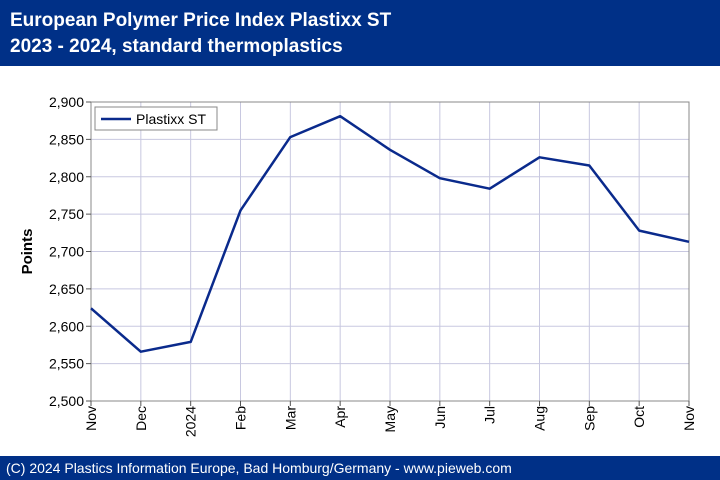  What do you see at coordinates (66, 289) in the screenshot?
I see `y-tick-label: 2,650` at bounding box center [66, 289].